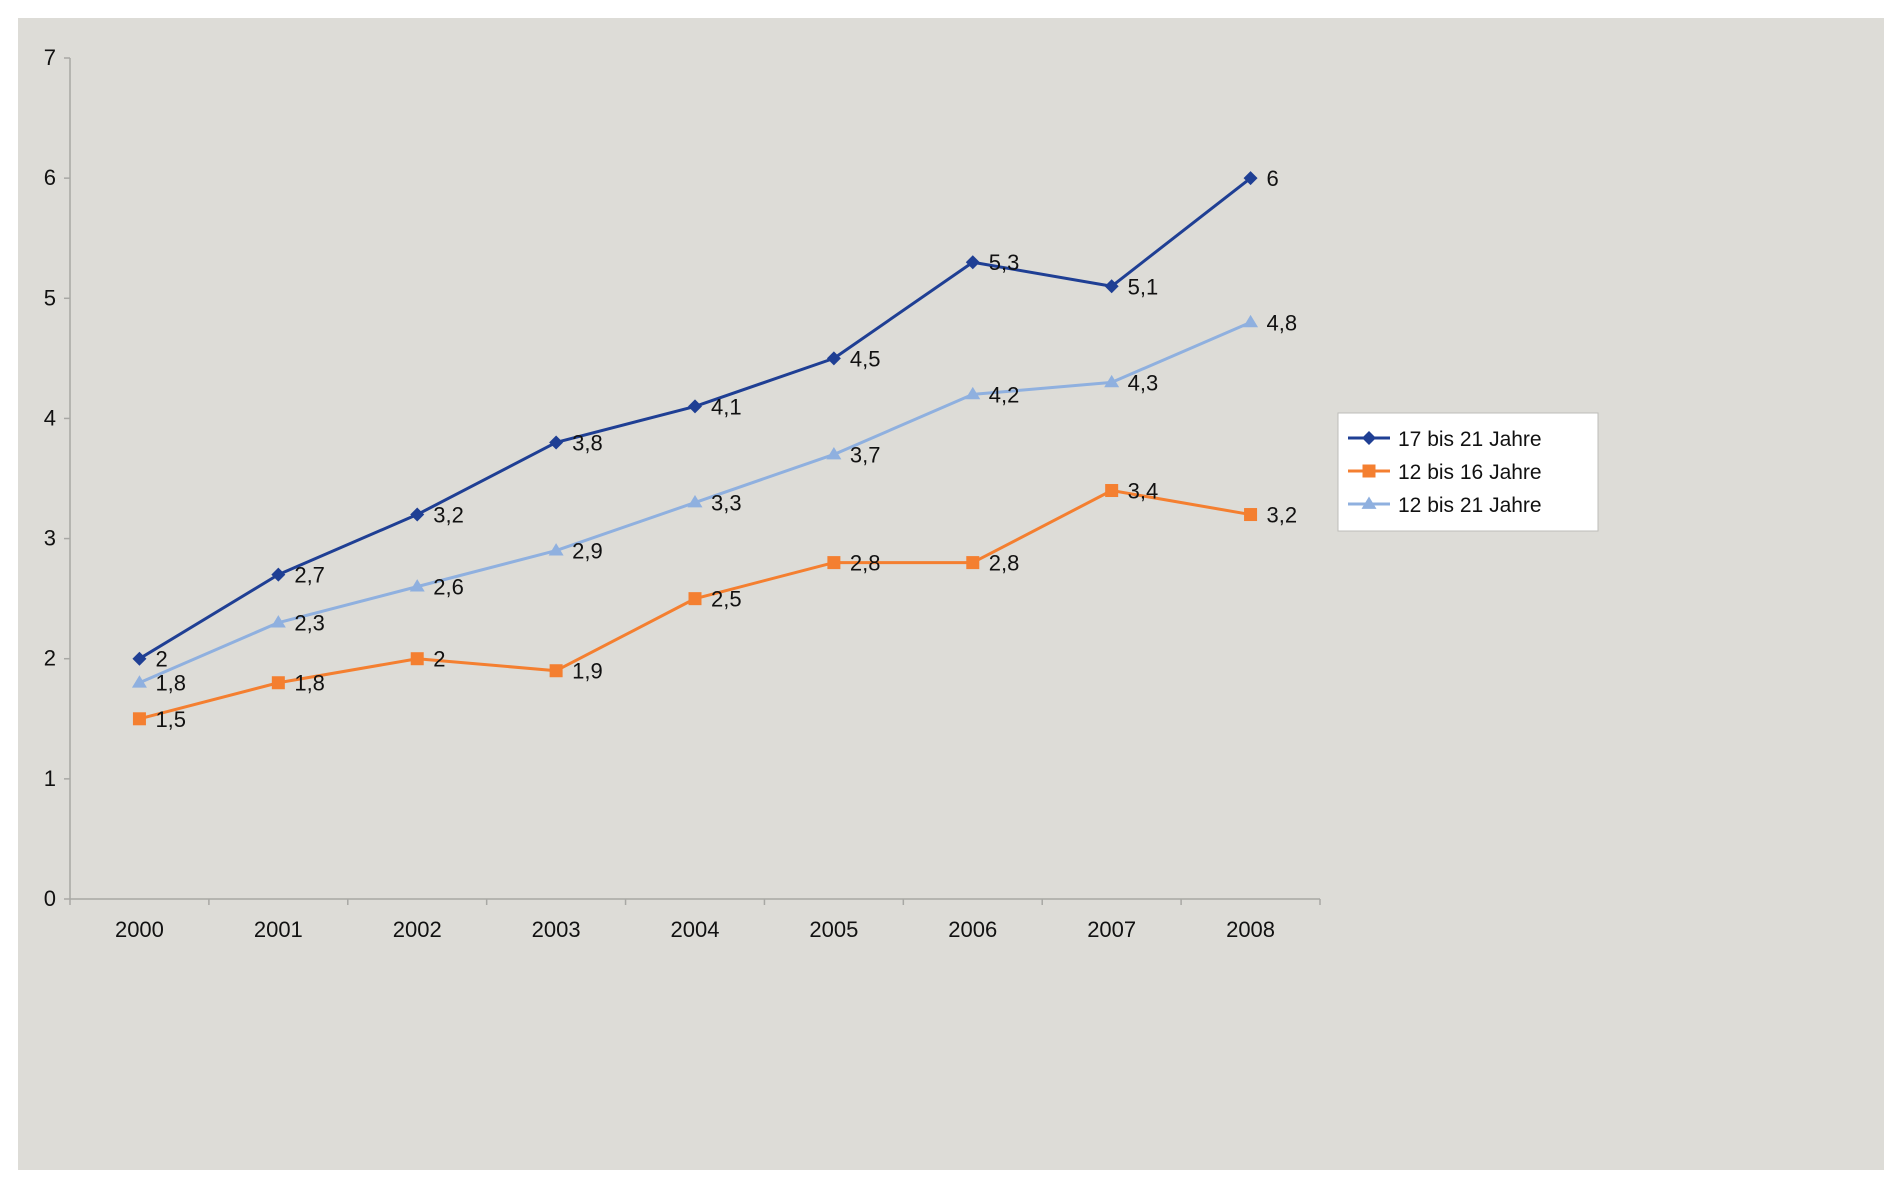  What do you see at coordinates (170, 683) in the screenshot?
I see `data-label-12-bis-21-jahre: 1,8` at bounding box center [170, 683].